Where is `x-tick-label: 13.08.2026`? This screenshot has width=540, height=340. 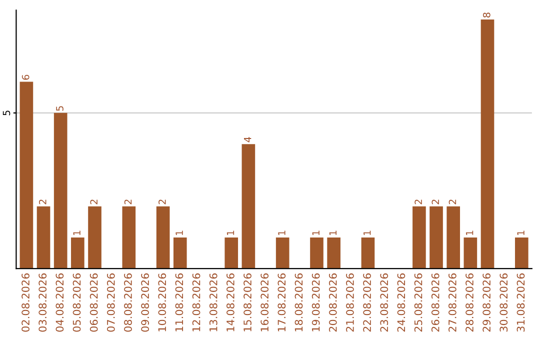
x-tick-label: 13.08.2026 is located at coordinates (213, 302).